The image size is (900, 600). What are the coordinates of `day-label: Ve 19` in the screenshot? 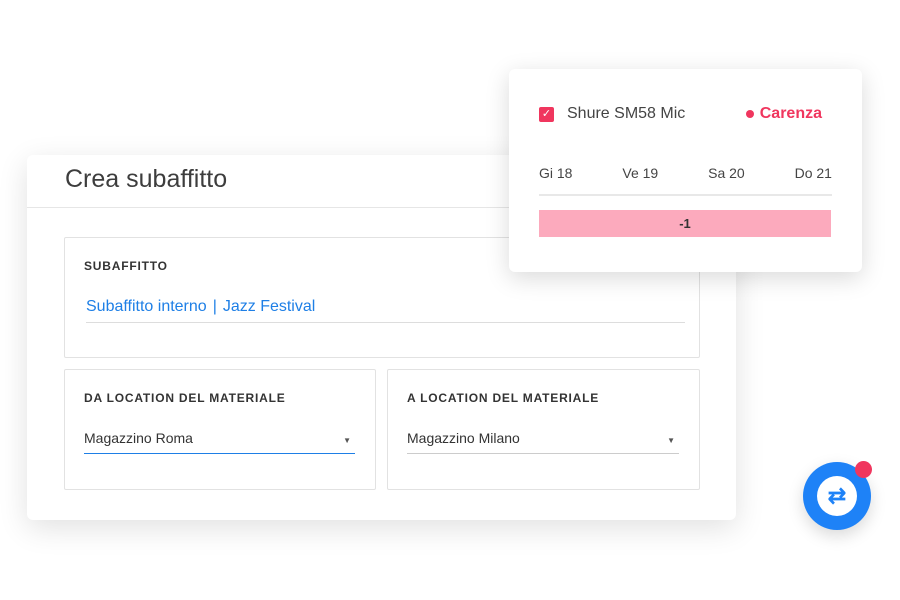 It's located at (640, 173).